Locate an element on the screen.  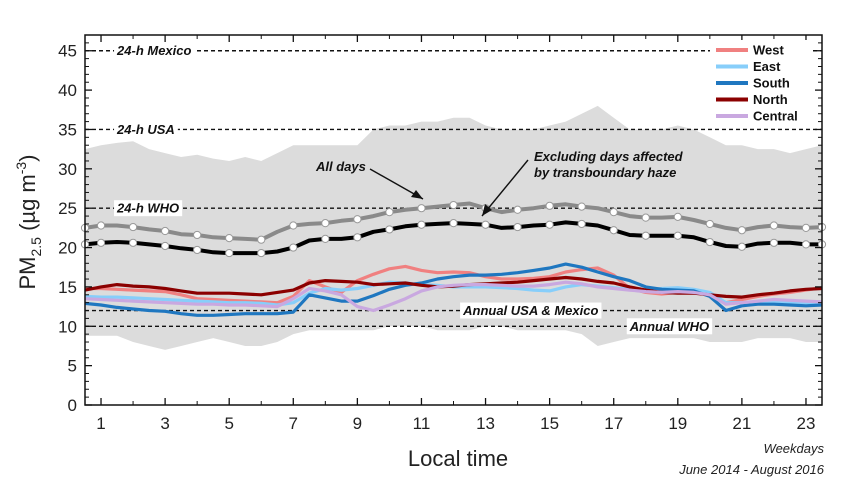
y-axis-title-part: (µg m is located at coordinates (27, 205).